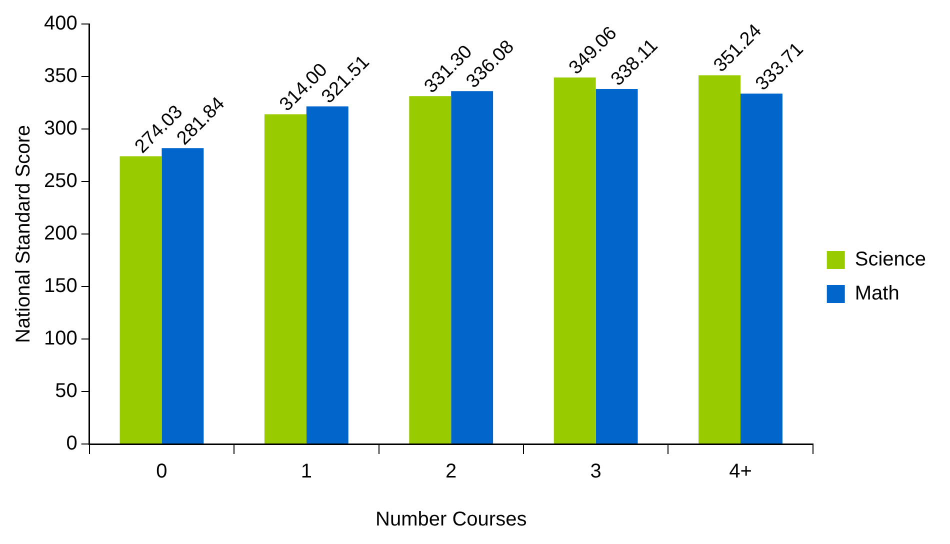 The width and height of the screenshot is (950, 544). Describe the element at coordinates (451, 519) in the screenshot. I see `x-axis-title: Number Courses` at that location.